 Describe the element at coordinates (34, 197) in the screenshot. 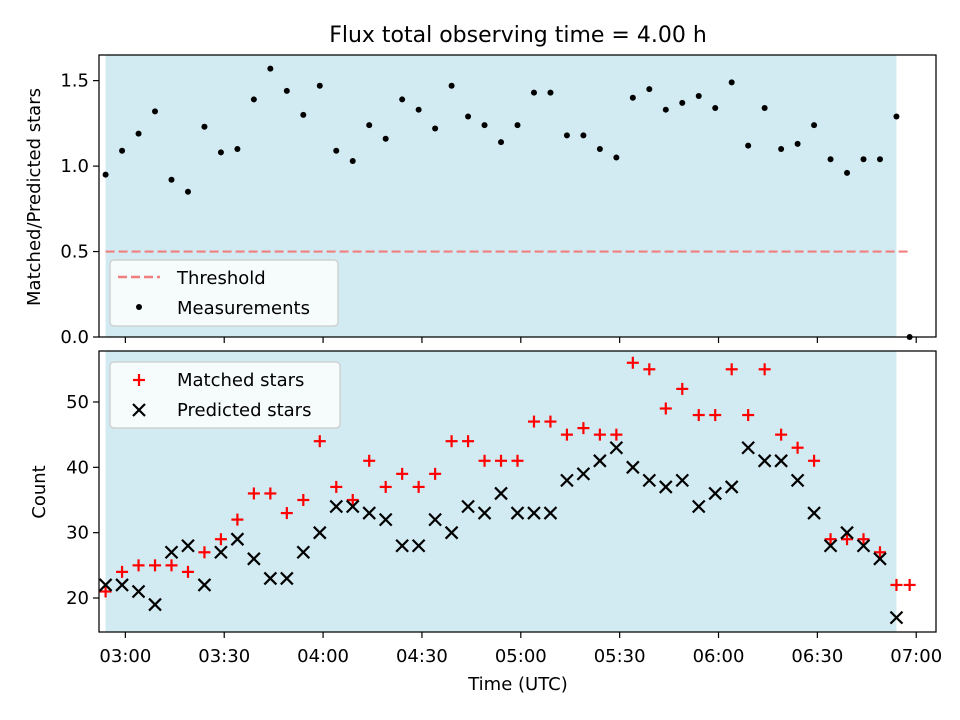

I see `top-y-axis-label: Matched/Predicted stars` at that location.